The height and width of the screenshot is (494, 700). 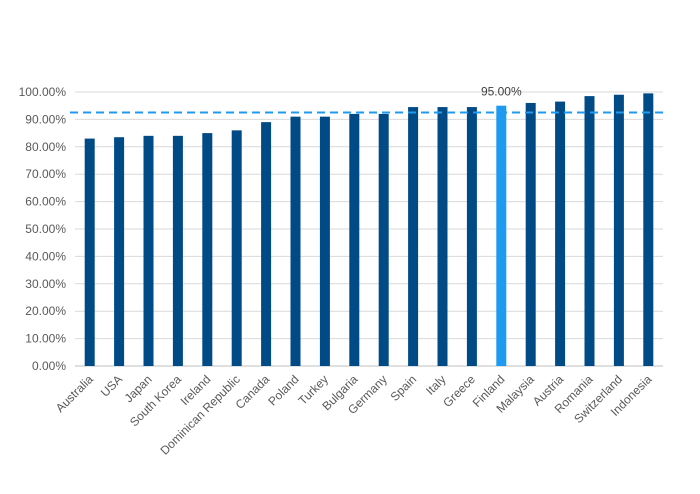 I want to click on y-tick-label: 20.00%, so click(x=45, y=311).